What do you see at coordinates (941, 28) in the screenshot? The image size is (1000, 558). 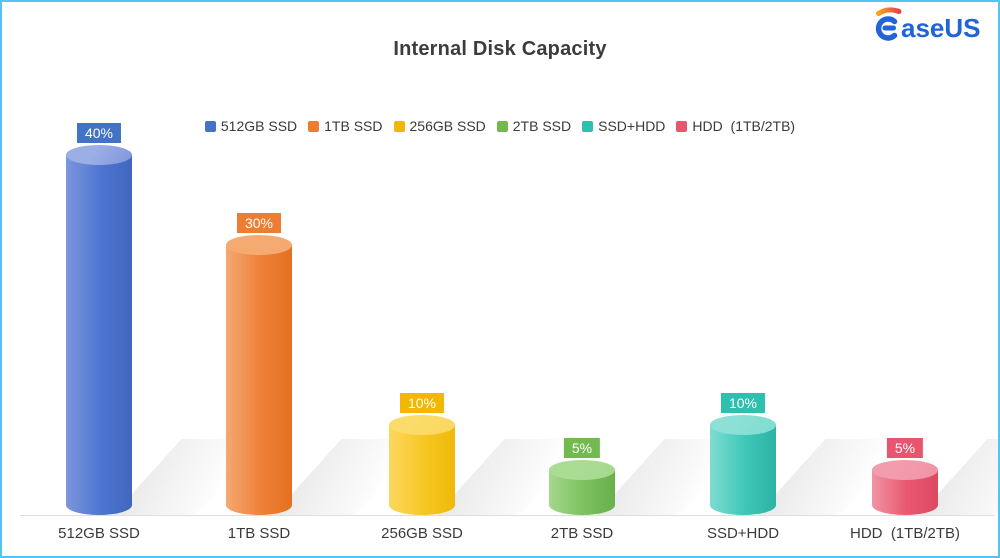 I see `easeus-logo-wordmark: aseUS` at bounding box center [941, 28].